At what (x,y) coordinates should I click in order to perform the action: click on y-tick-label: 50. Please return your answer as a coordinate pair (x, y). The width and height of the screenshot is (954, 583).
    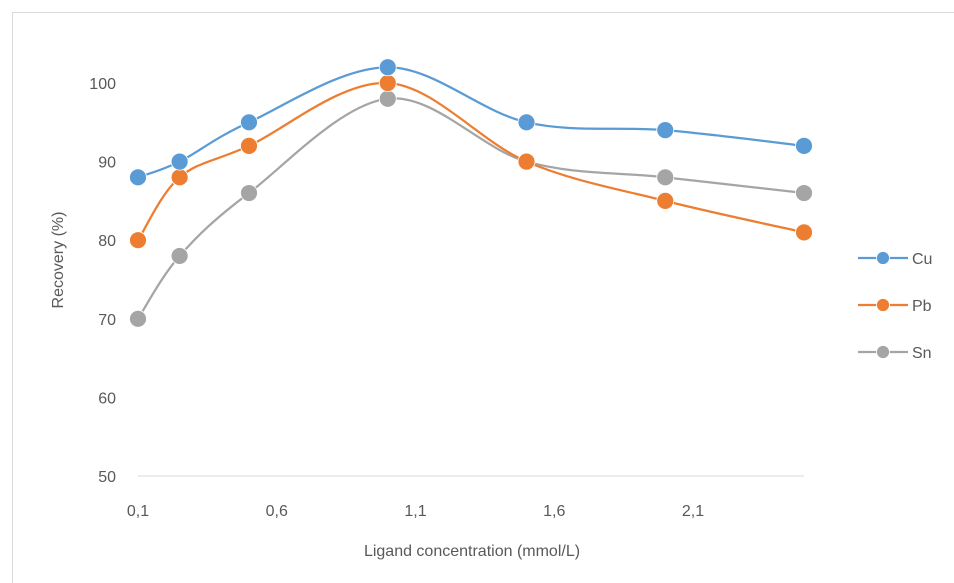
    Looking at the image, I should click on (107, 477).